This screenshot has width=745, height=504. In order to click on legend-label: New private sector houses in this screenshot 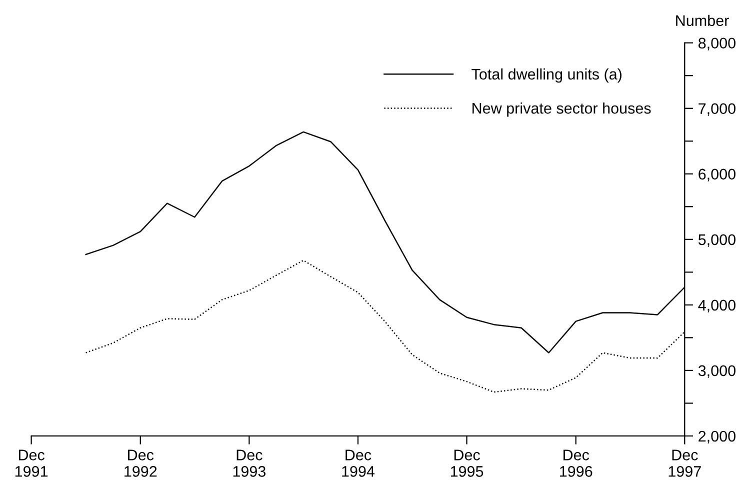, I will do `click(561, 109)`.